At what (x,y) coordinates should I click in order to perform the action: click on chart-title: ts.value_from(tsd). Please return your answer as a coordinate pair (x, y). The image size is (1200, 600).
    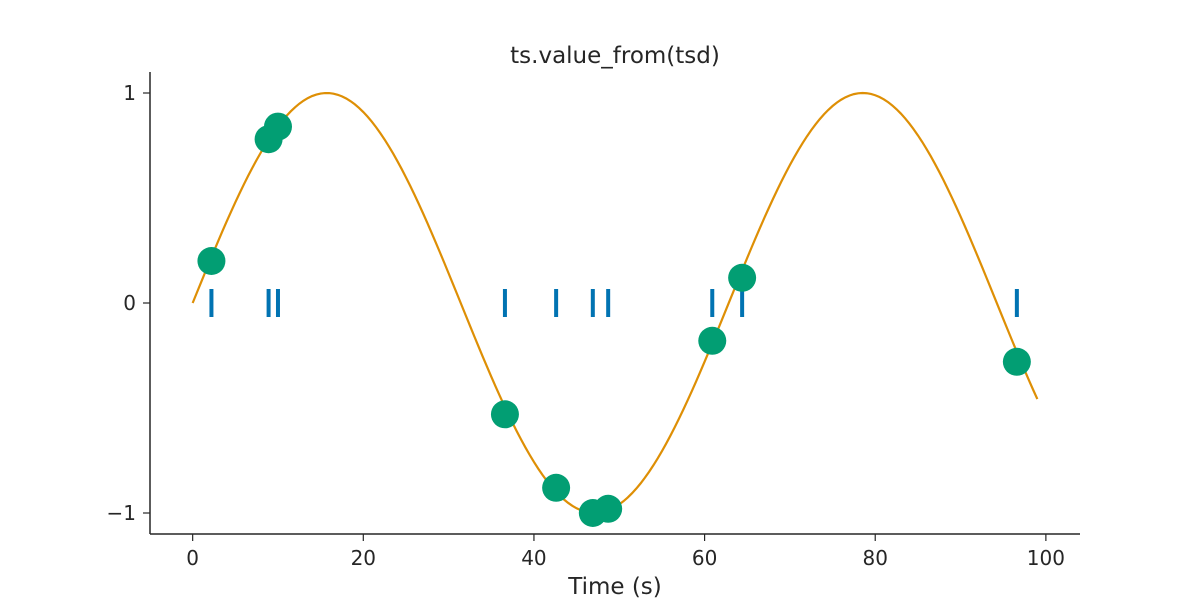
    Looking at the image, I should click on (615, 56).